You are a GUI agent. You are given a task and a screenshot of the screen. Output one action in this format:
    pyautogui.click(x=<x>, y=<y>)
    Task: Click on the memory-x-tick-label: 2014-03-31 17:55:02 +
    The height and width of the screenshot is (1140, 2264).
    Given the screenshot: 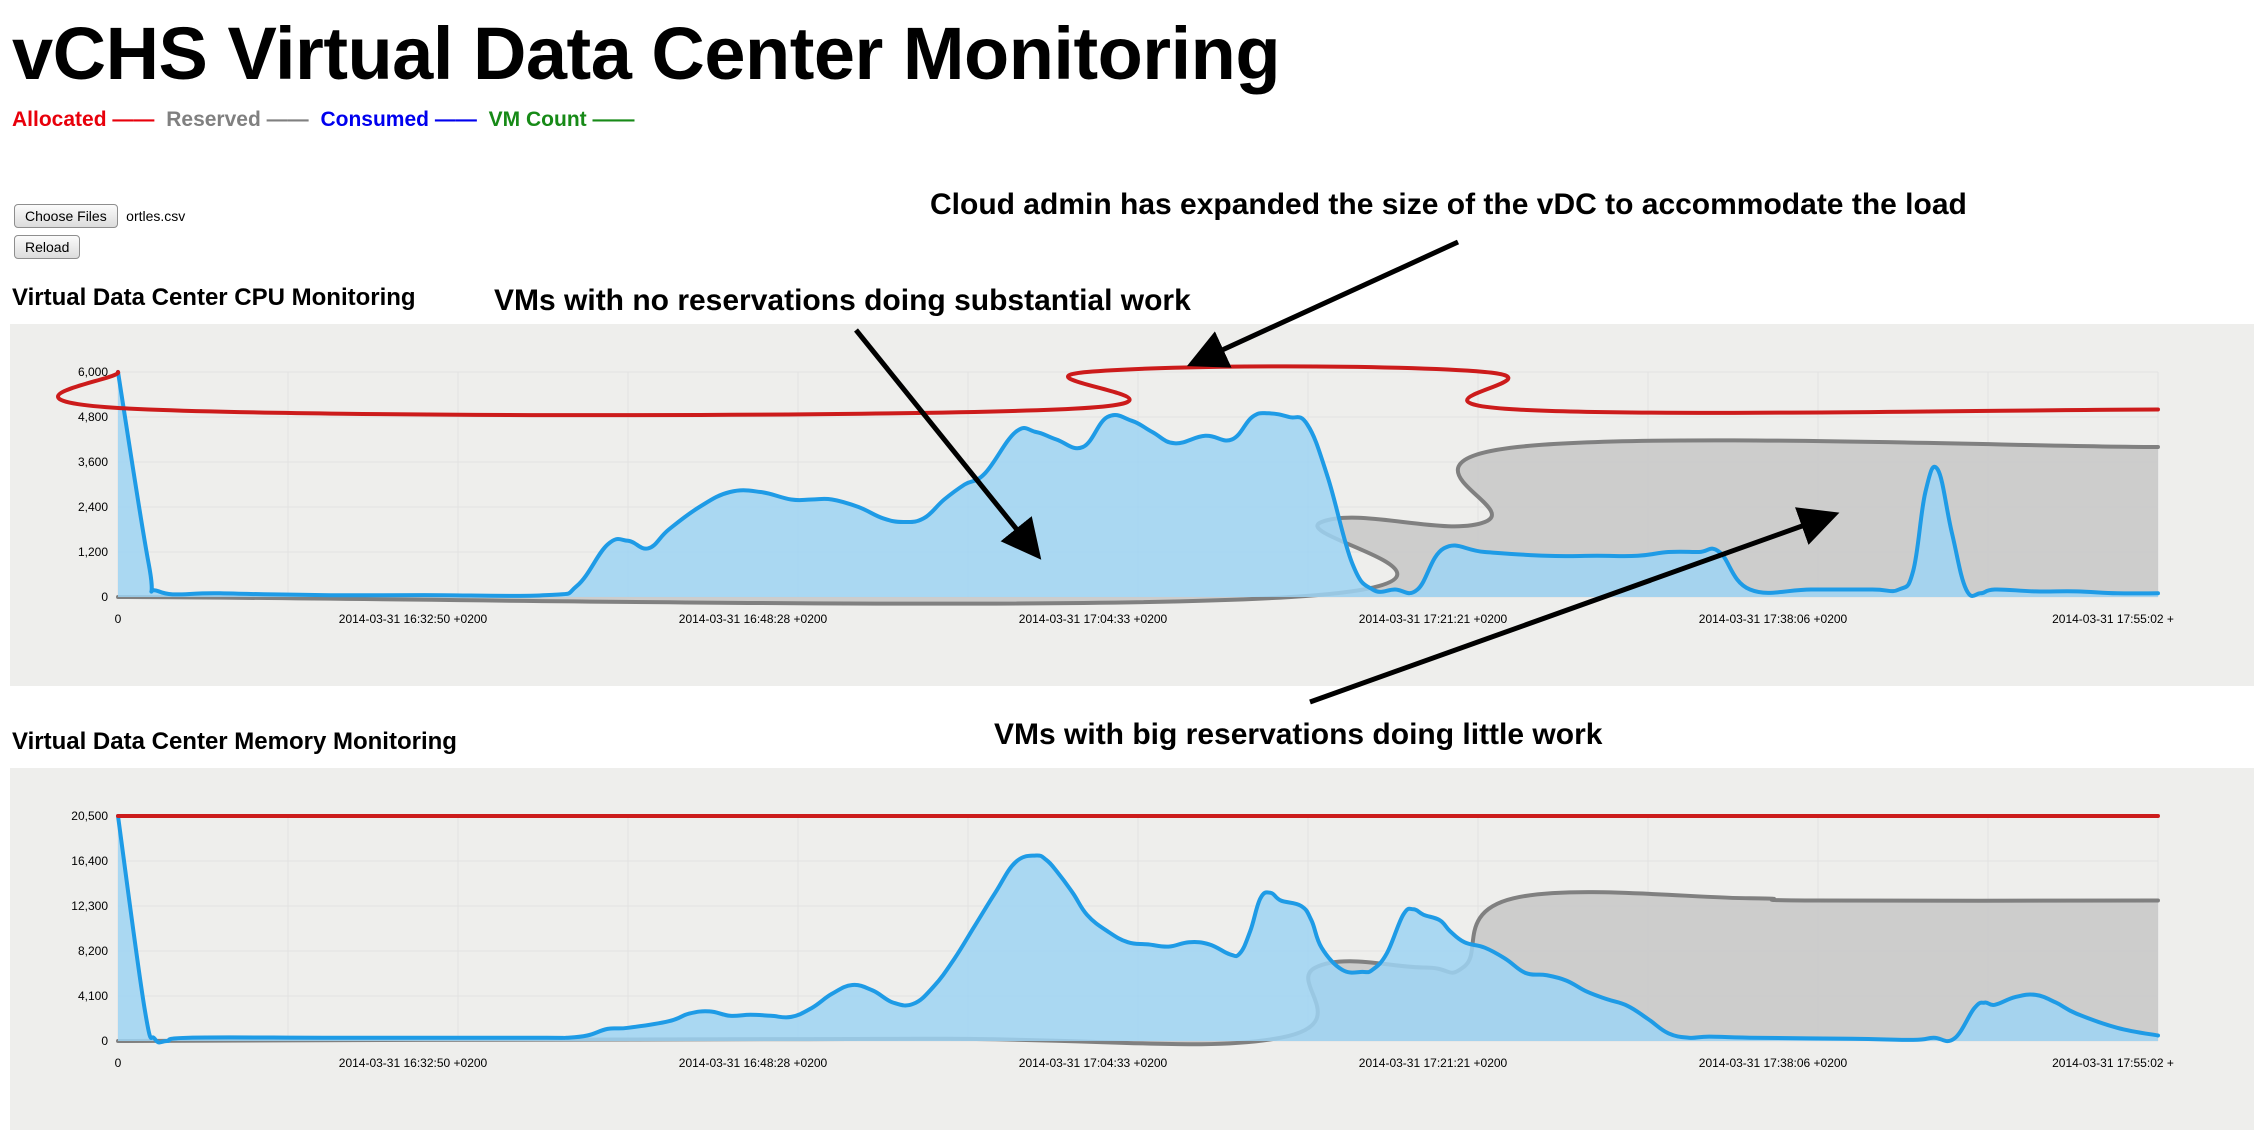 What is the action you would take?
    pyautogui.click(x=2113, y=1063)
    